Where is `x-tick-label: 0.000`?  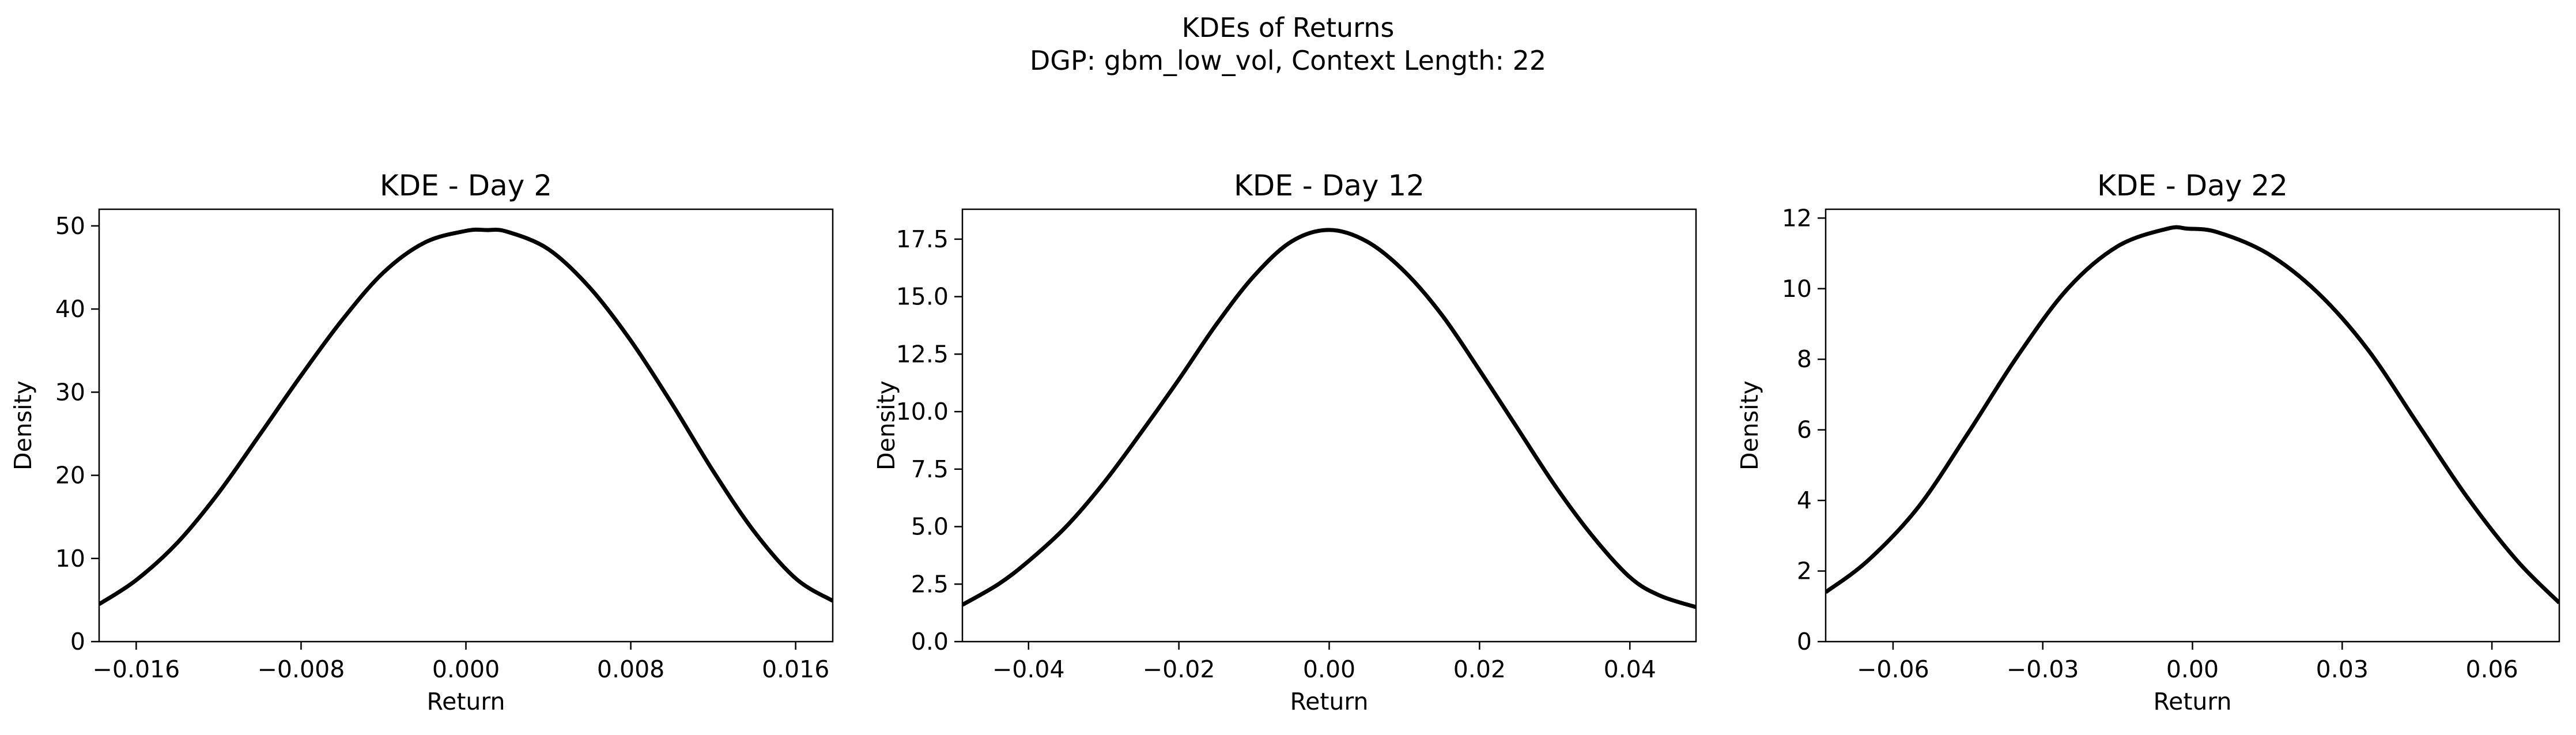
x-tick-label: 0.000 is located at coordinates (466, 669).